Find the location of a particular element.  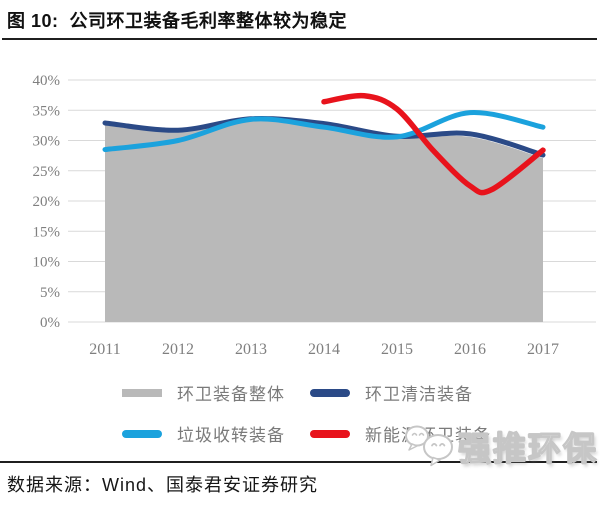

svg-text: 2011 is located at coordinates (104, 349).